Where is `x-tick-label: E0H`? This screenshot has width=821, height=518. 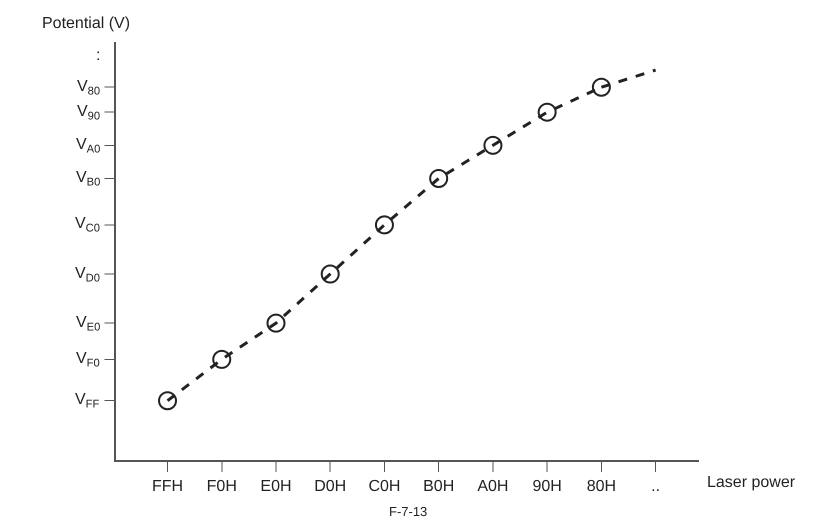 x-tick-label: E0H is located at coordinates (276, 486).